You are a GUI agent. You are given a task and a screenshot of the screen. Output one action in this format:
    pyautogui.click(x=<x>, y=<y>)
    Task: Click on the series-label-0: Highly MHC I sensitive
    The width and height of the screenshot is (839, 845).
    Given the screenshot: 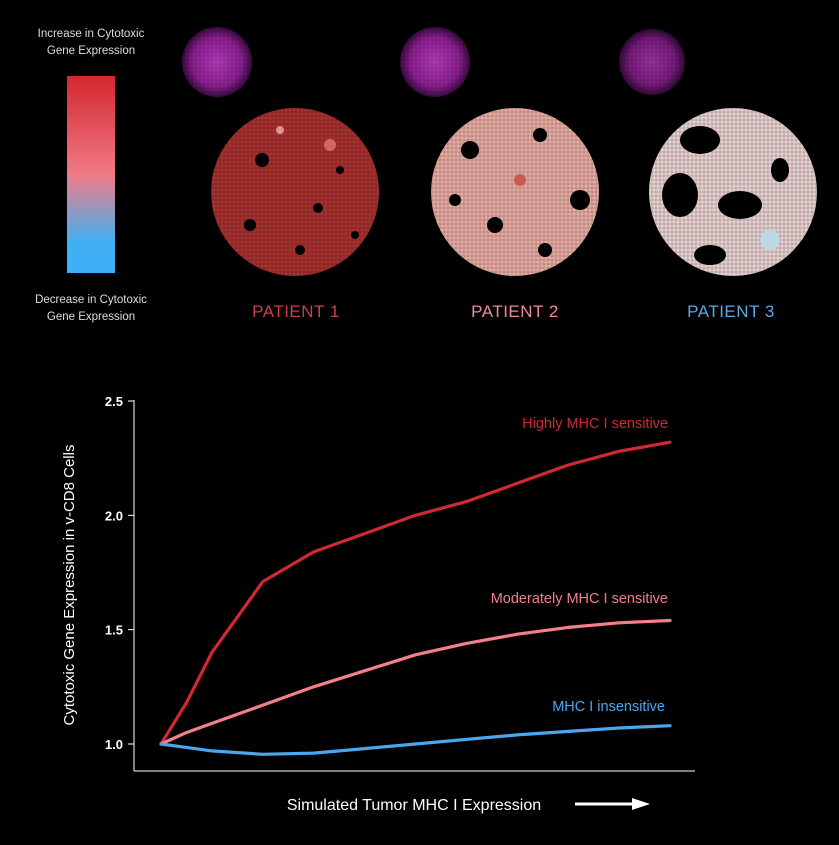 What is the action you would take?
    pyautogui.click(x=595, y=424)
    